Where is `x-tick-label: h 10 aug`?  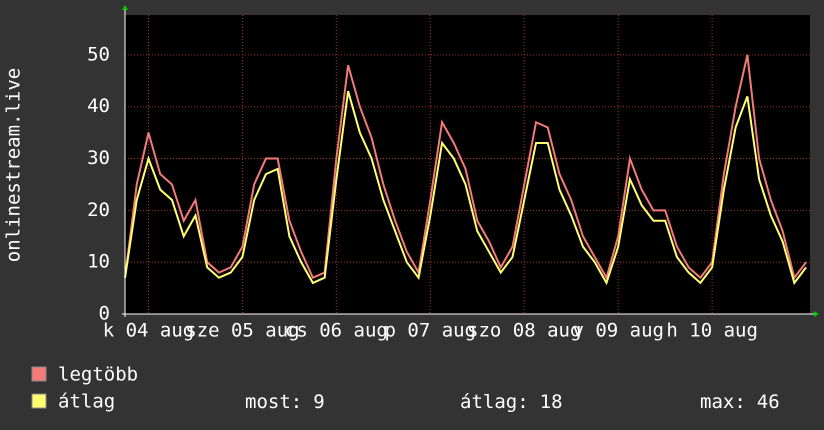
x-tick-label: h 10 aug is located at coordinates (712, 331).